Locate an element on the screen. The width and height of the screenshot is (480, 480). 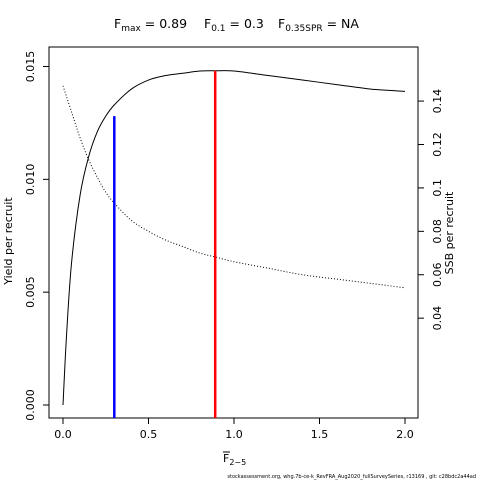
svg-text: F0.1 = 0.3 is located at coordinates (234, 25).